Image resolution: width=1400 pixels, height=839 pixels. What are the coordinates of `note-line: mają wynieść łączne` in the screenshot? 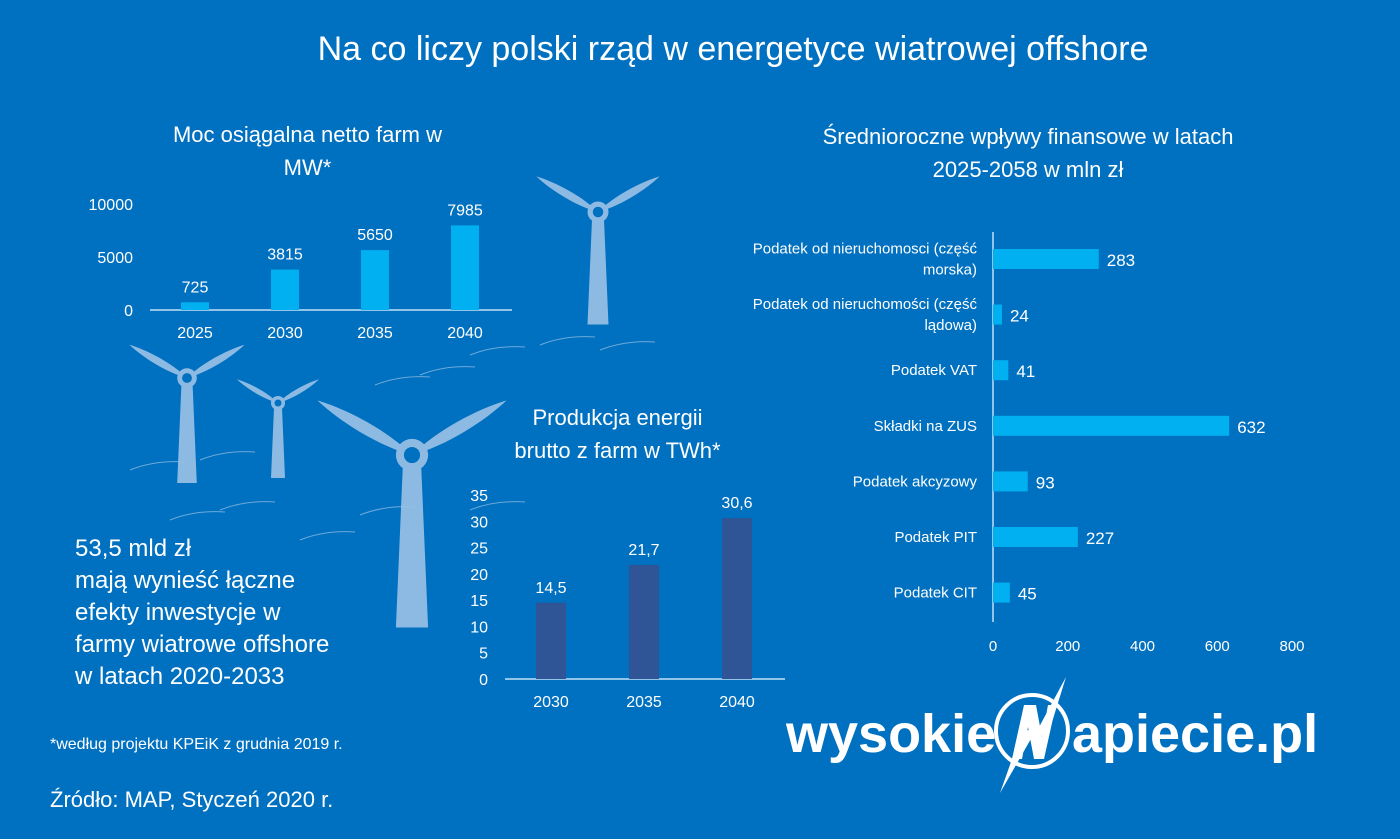 It's located at (185, 580).